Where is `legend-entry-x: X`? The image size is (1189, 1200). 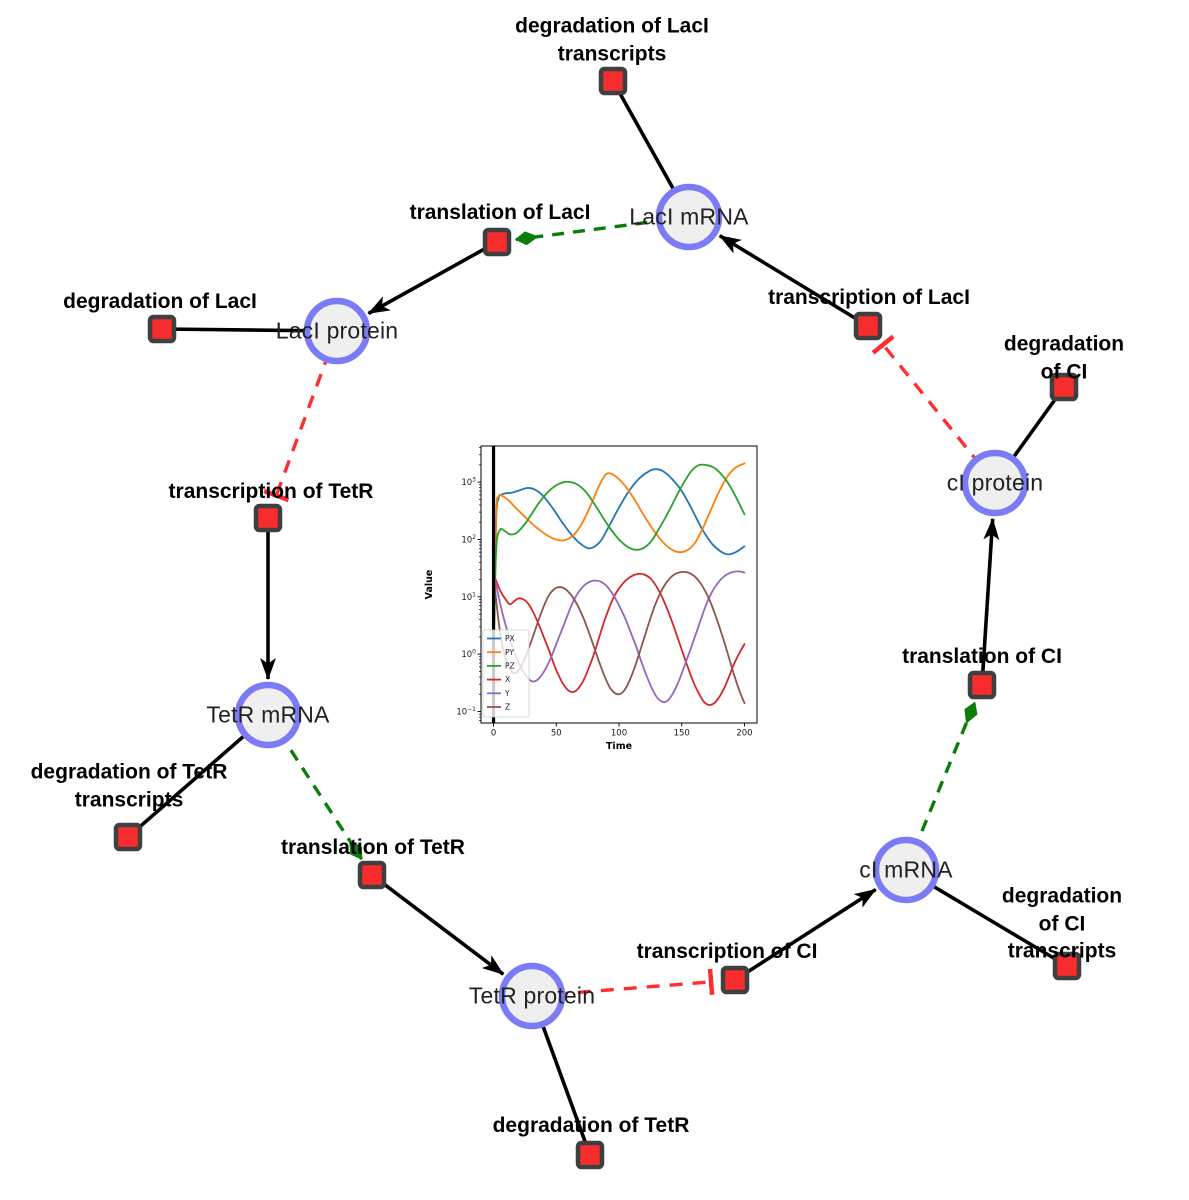
legend-entry-x: X is located at coordinates (507, 679).